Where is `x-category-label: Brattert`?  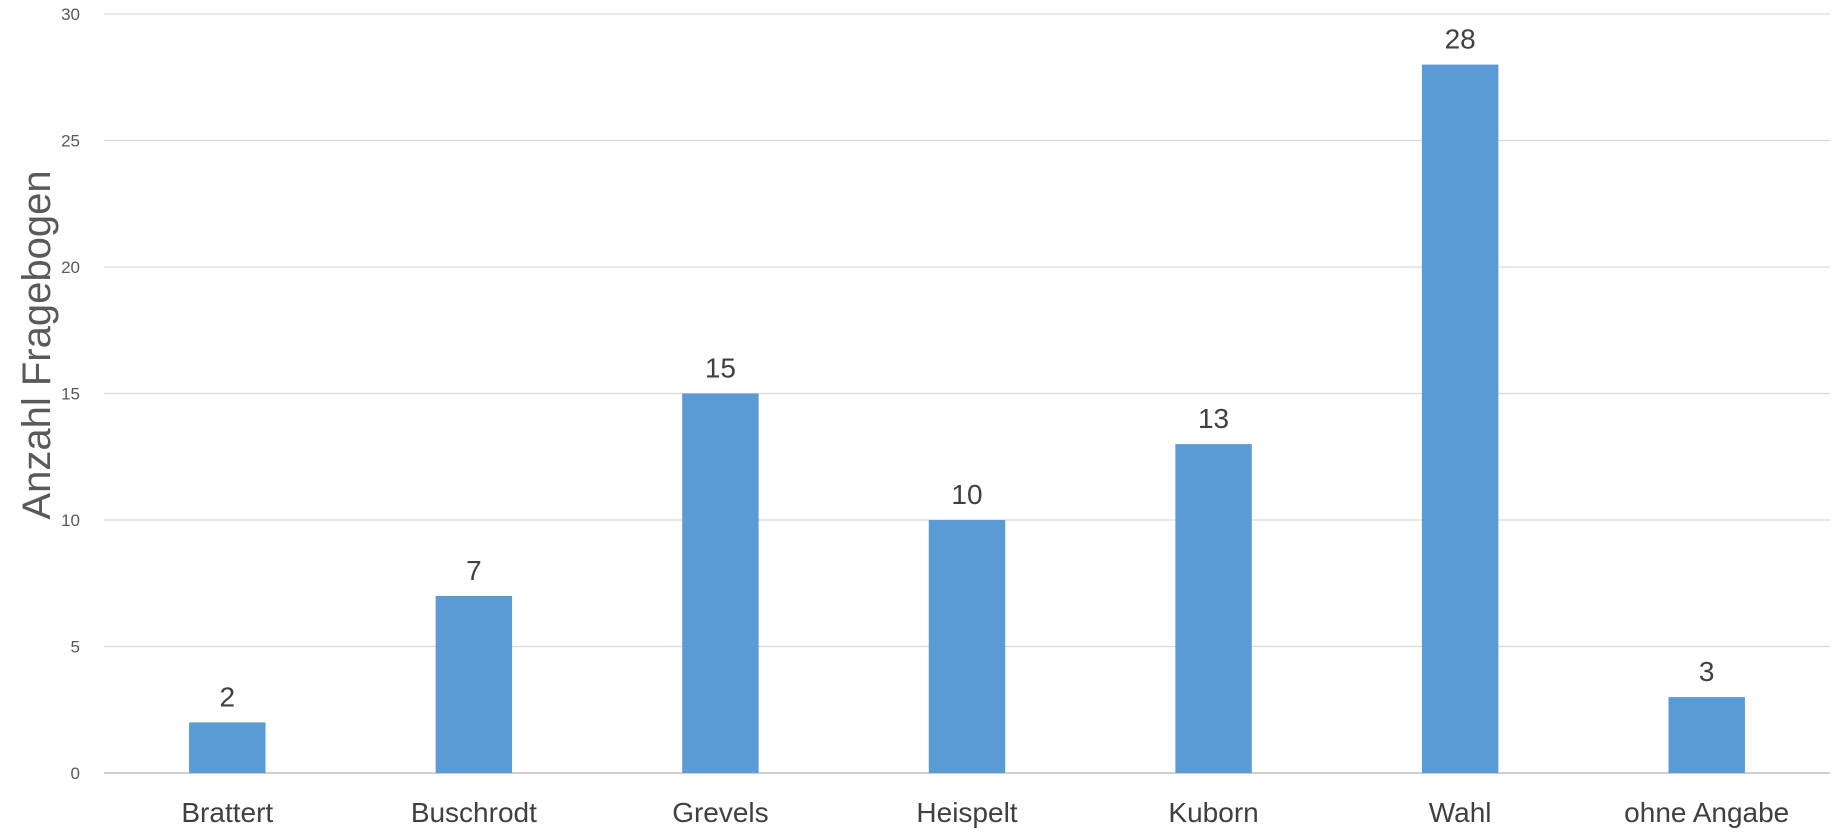
x-category-label: Brattert is located at coordinates (227, 812).